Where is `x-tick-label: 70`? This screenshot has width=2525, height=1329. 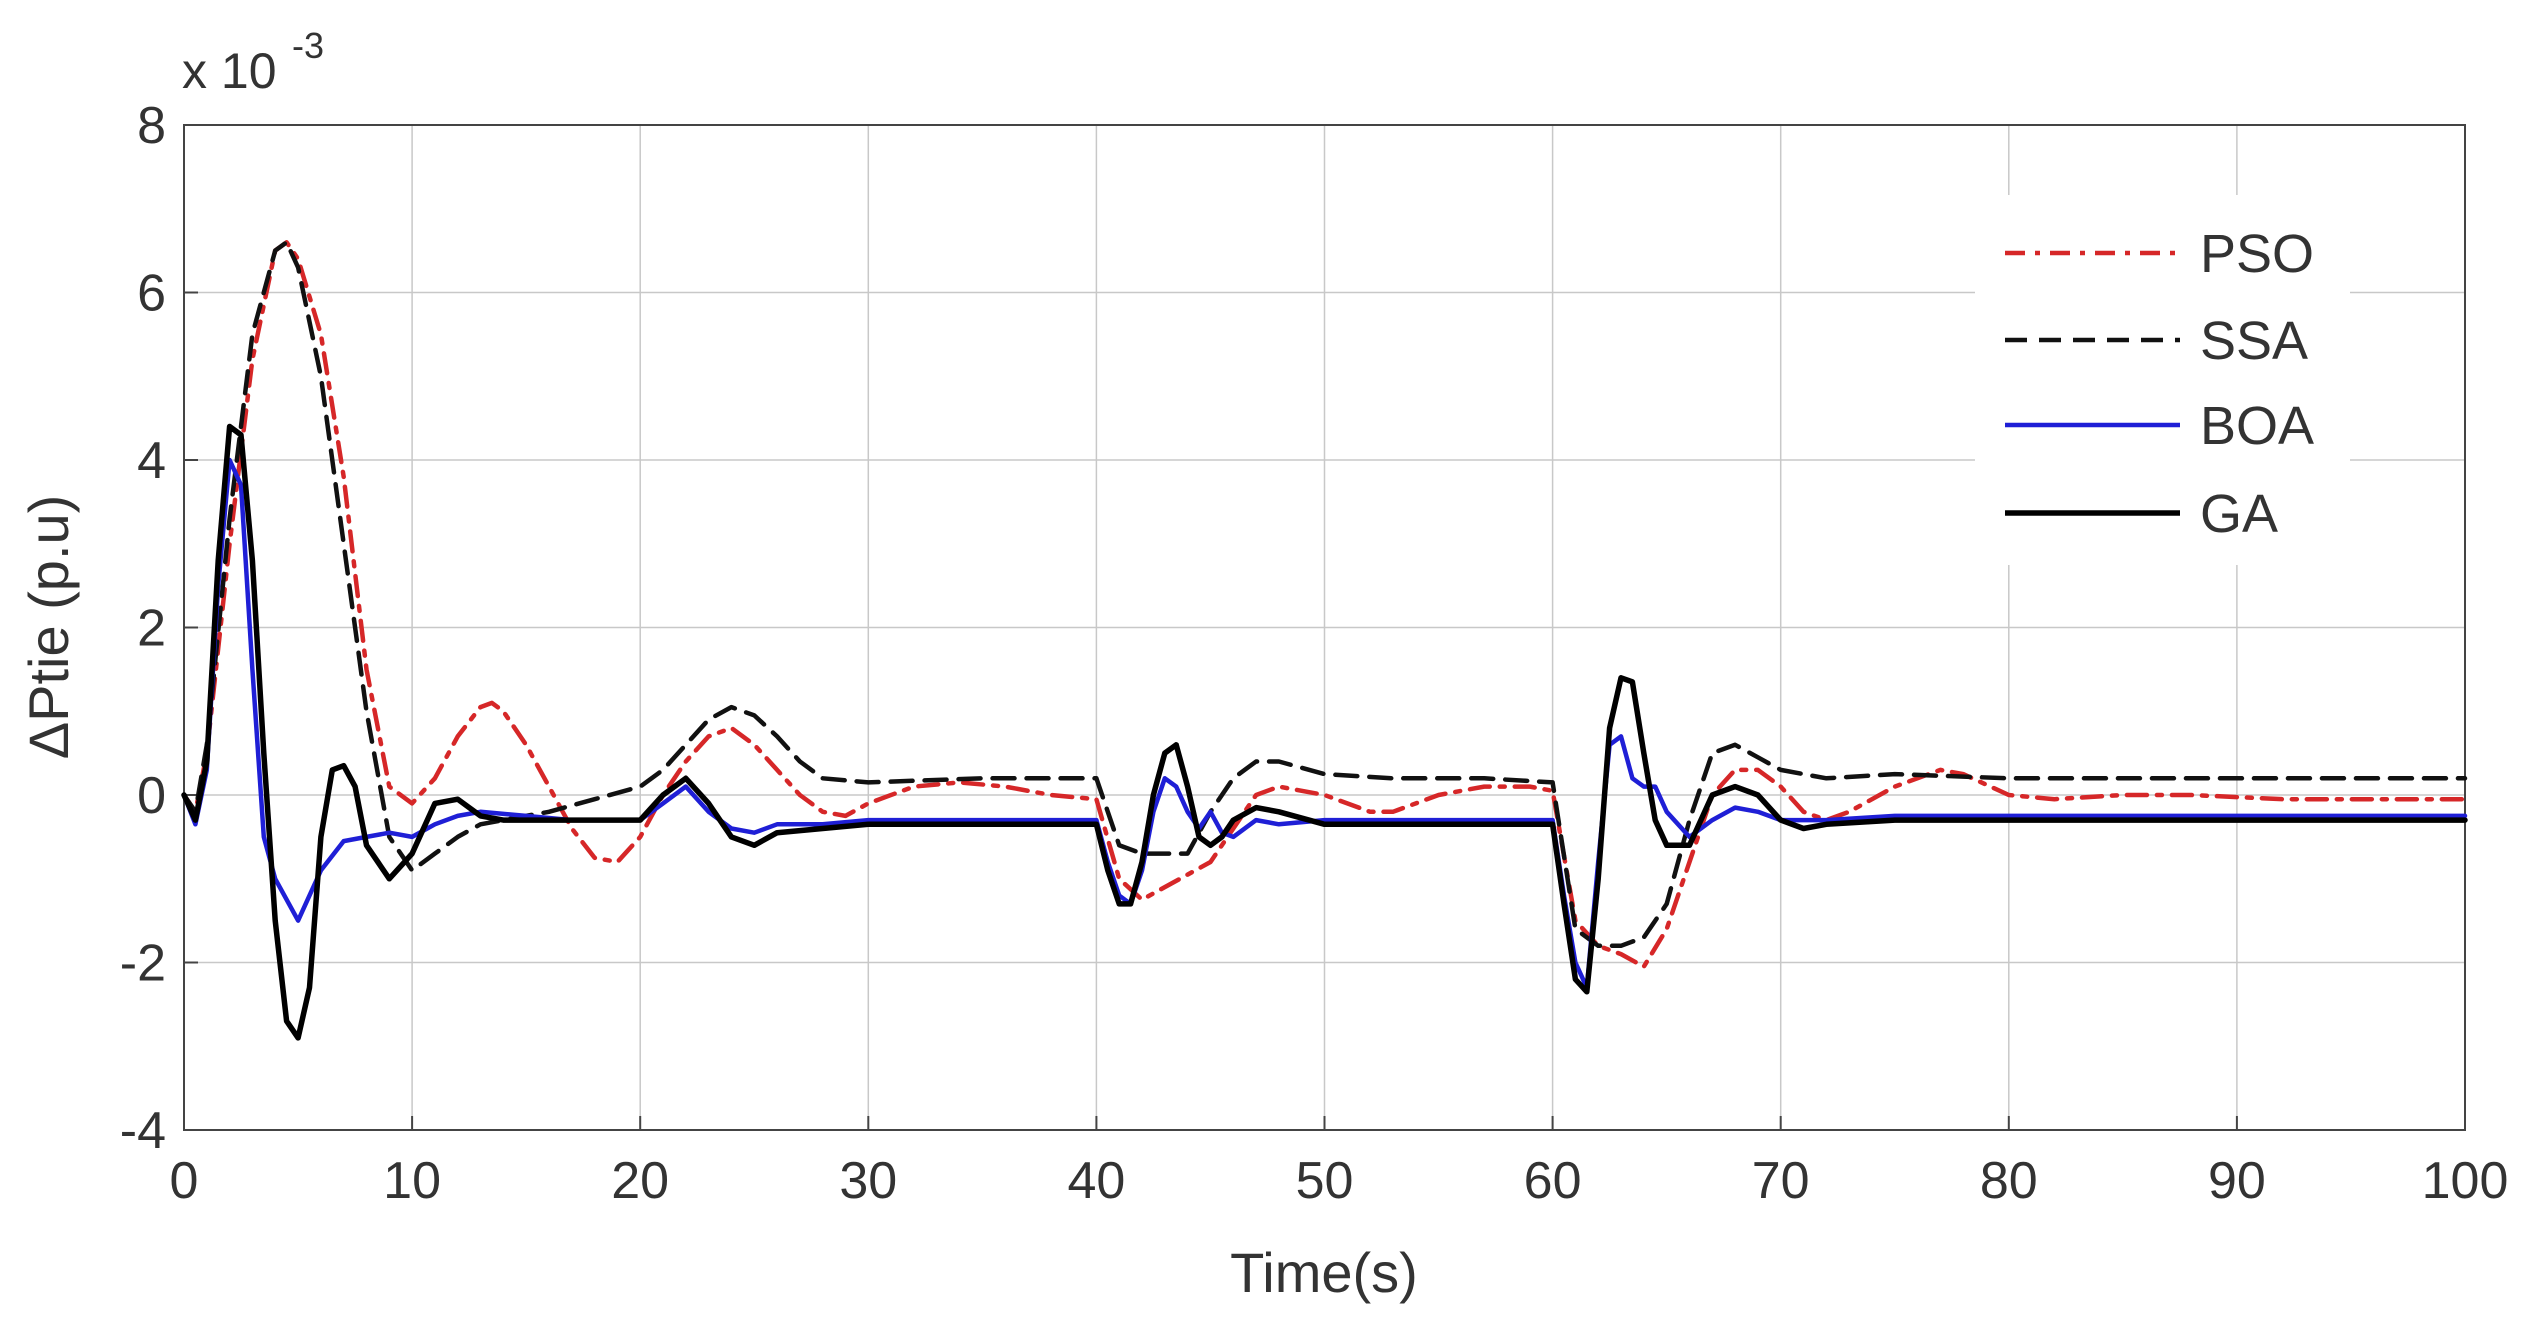 x-tick-label: 70 is located at coordinates (1781, 1181).